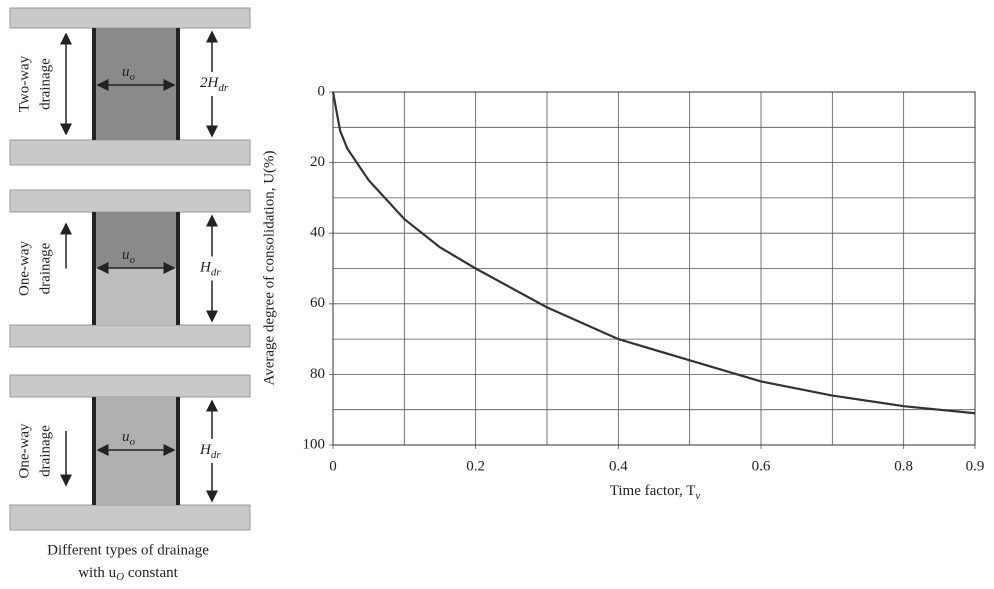 This screenshot has height=589, width=994. What do you see at coordinates (317, 162) in the screenshot?
I see `y-tick-label: 20` at bounding box center [317, 162].